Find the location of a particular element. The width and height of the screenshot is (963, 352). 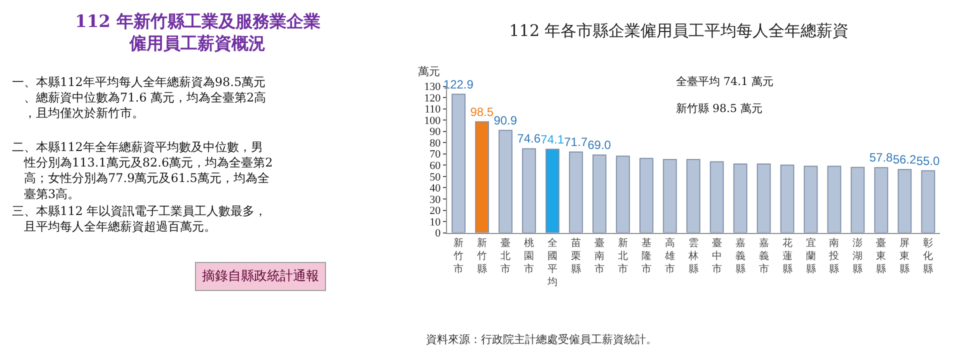

y-tick-label: 60 is located at coordinates (436, 166).